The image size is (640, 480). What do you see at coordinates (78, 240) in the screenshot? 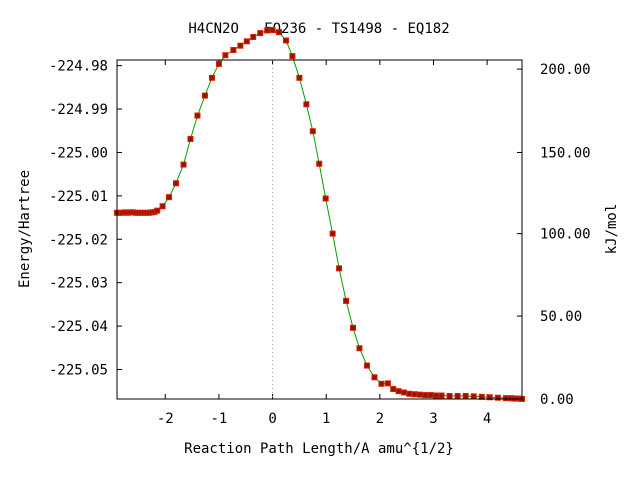
I see `y-tick-label: -225.02` at bounding box center [78, 240].